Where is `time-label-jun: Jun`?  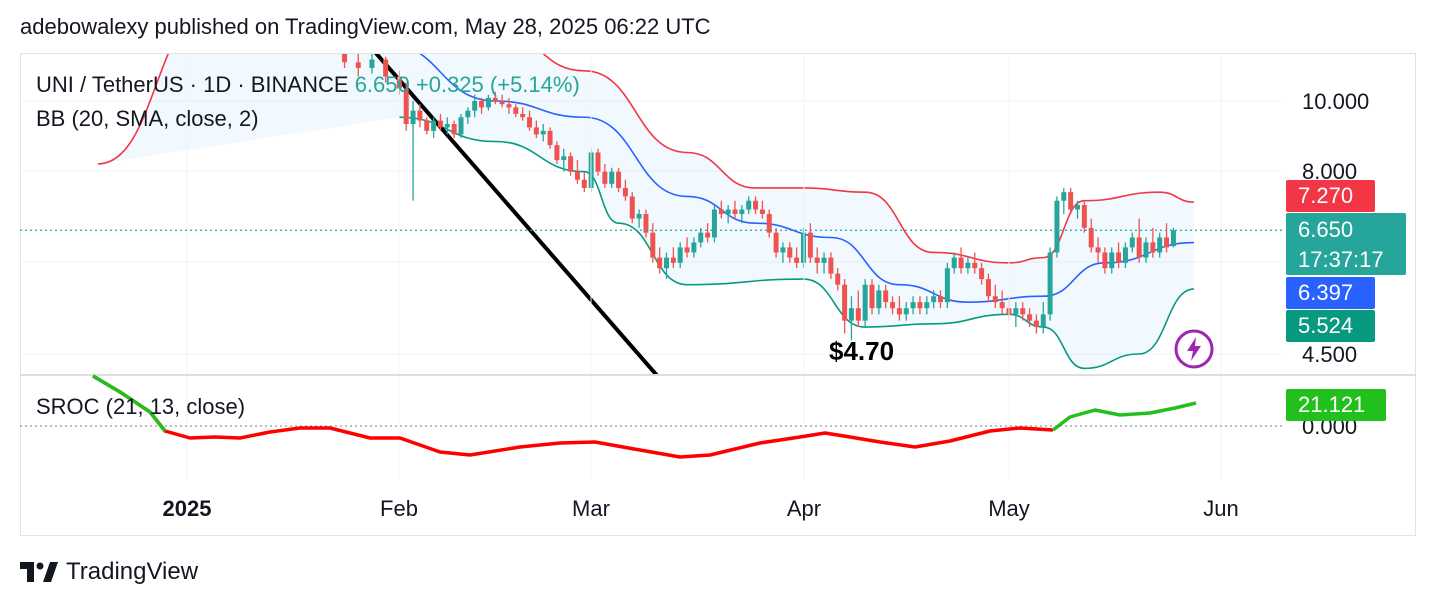
time-label-jun: Jun is located at coordinates (1221, 508).